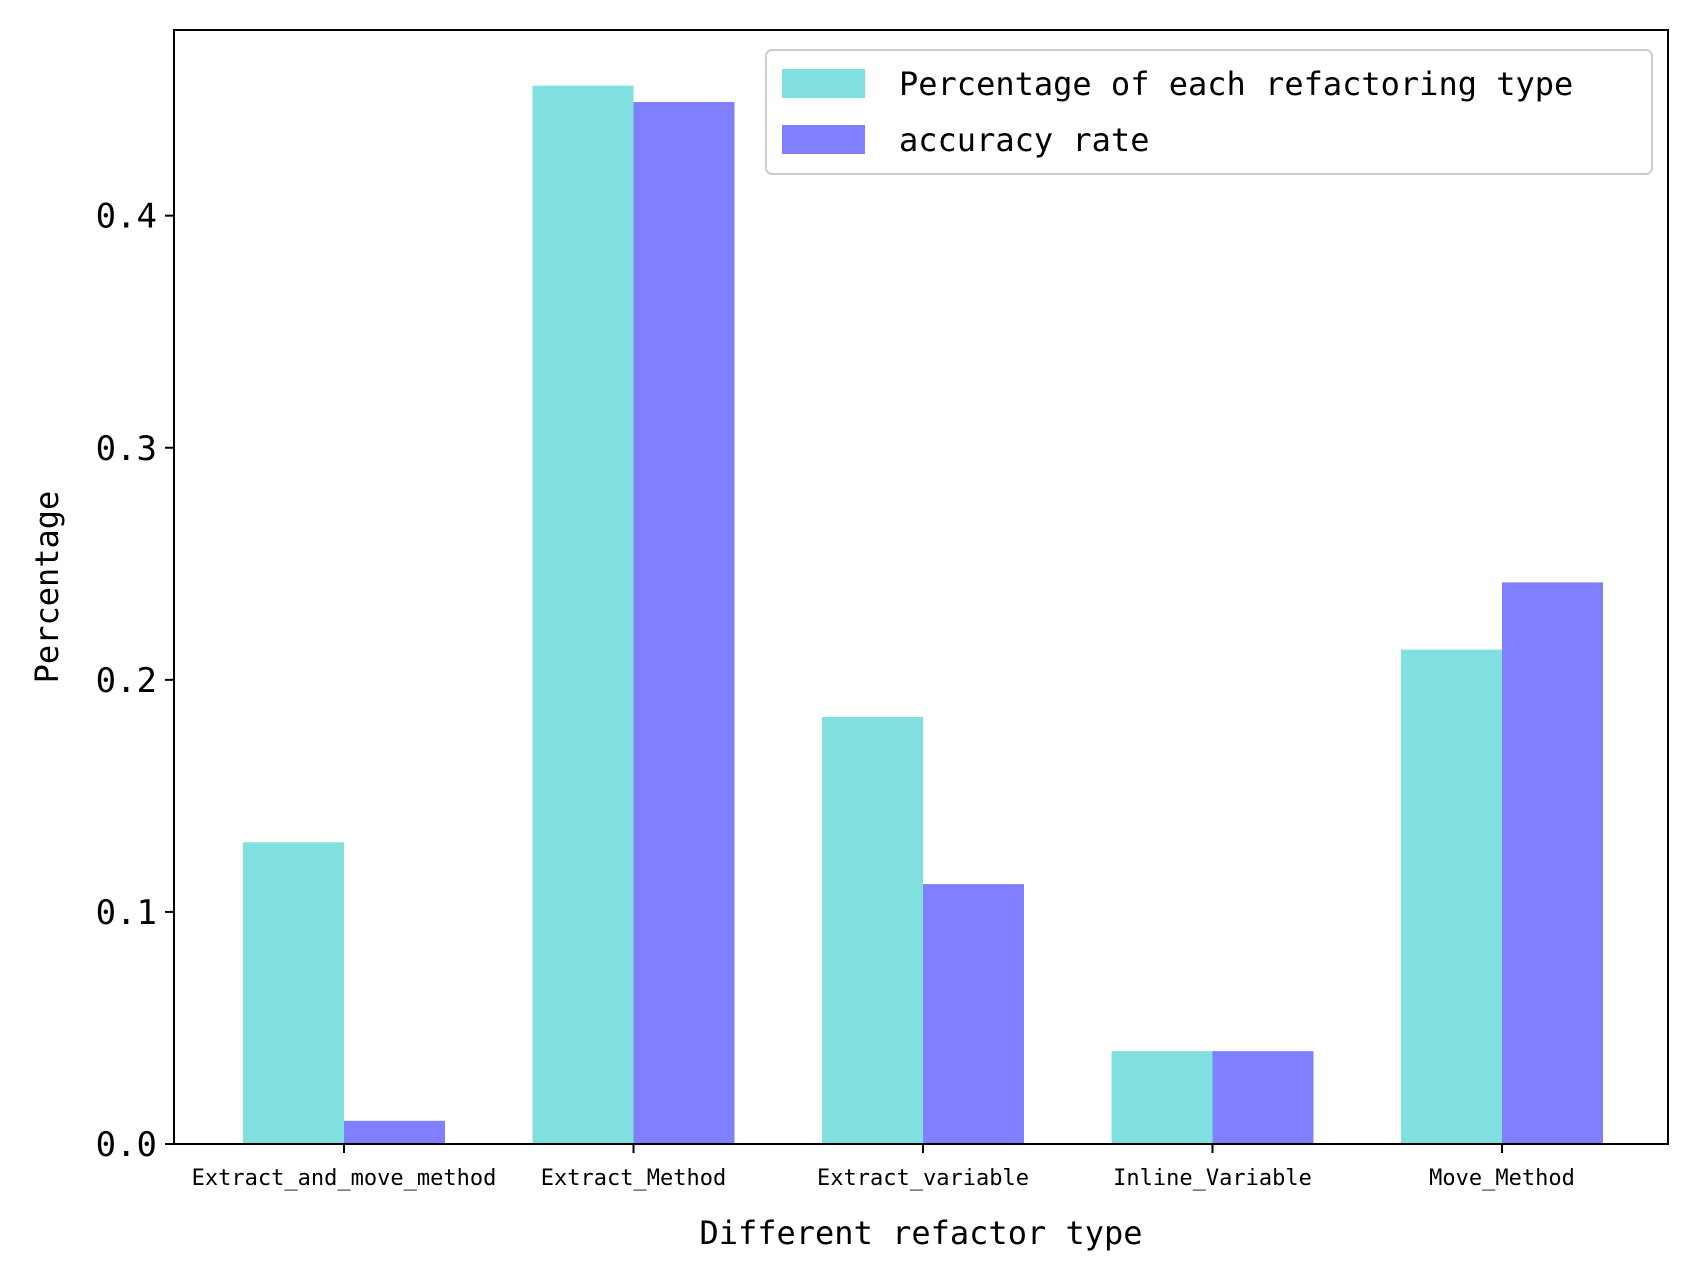  Describe the element at coordinates (344, 1178) in the screenshot. I see `x-tick-label: Extract_and_move_method` at that location.